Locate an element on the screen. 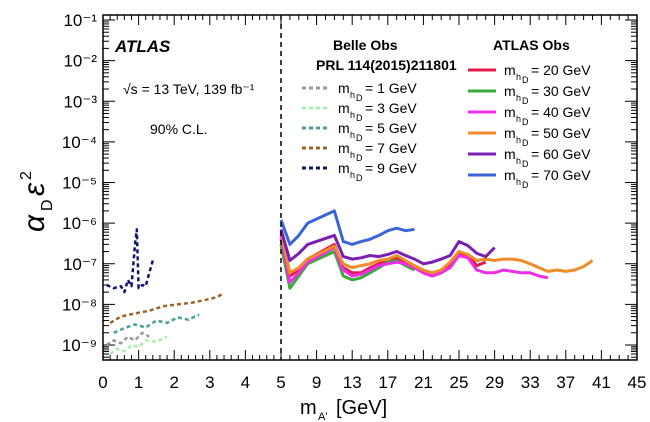 Image resolution: width=650 pixels, height=422 pixels. x-tick-label: 45 is located at coordinates (637, 382).